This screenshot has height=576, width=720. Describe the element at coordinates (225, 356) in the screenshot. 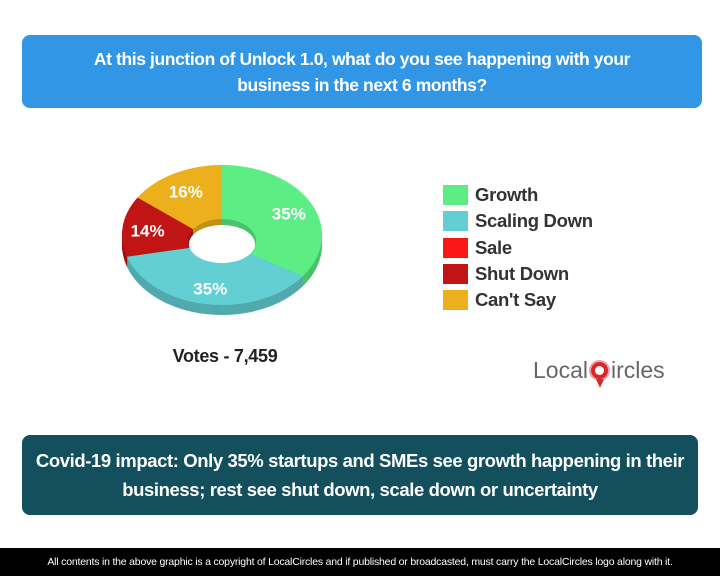

I see `votes-count: Votes - 7,459` at that location.